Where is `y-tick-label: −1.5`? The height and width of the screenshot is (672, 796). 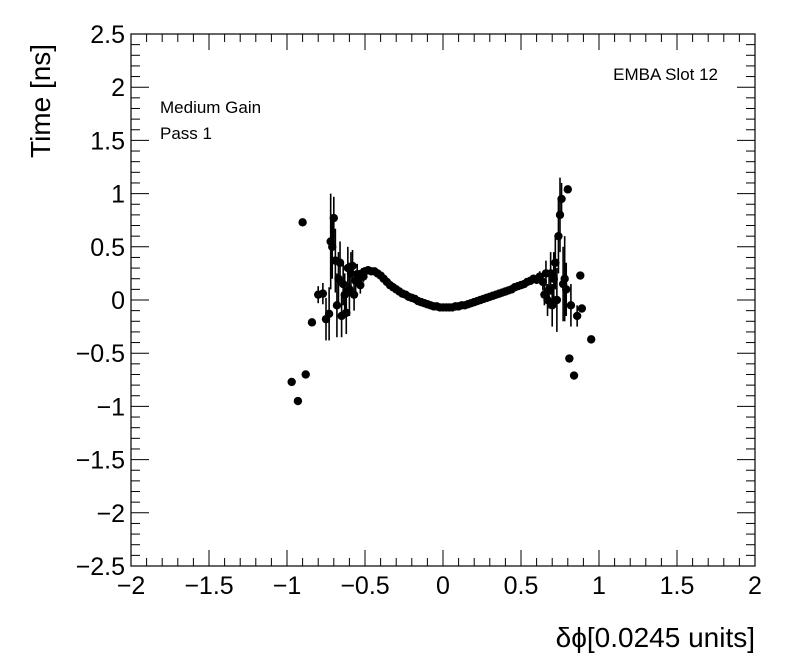
y-tick-label: −1.5 is located at coordinates (100, 461).